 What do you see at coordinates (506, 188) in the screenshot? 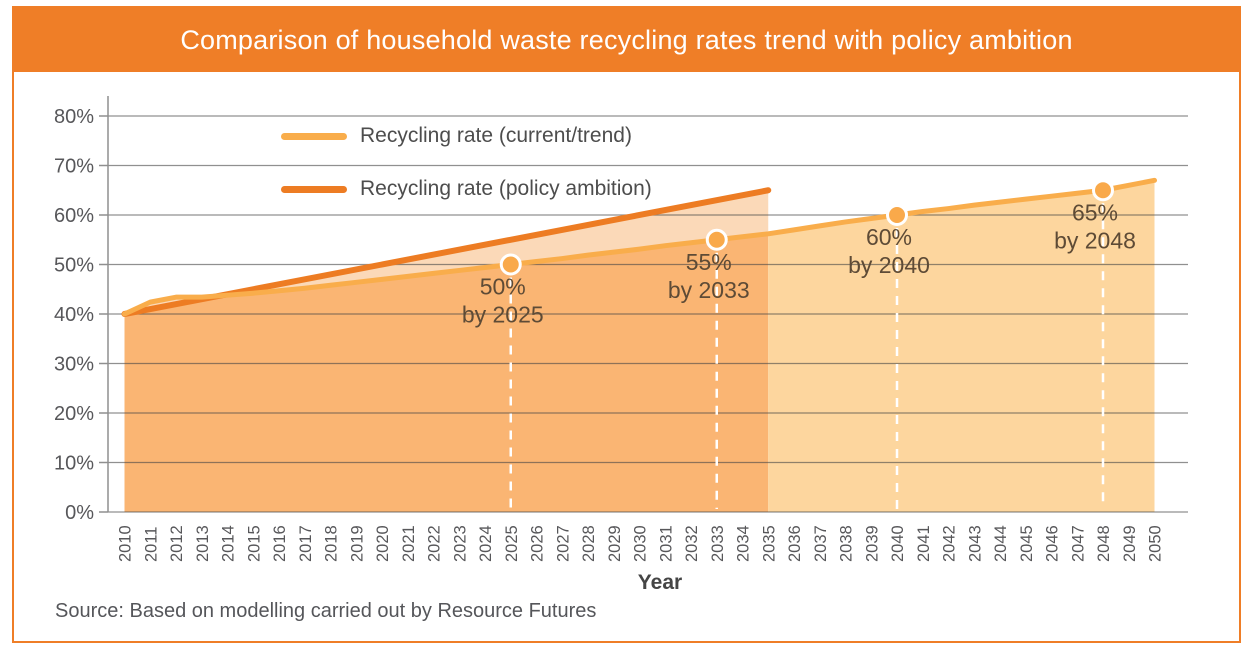
I see `legend-label-ambition: Recycling rate (policy ambition)` at bounding box center [506, 188].